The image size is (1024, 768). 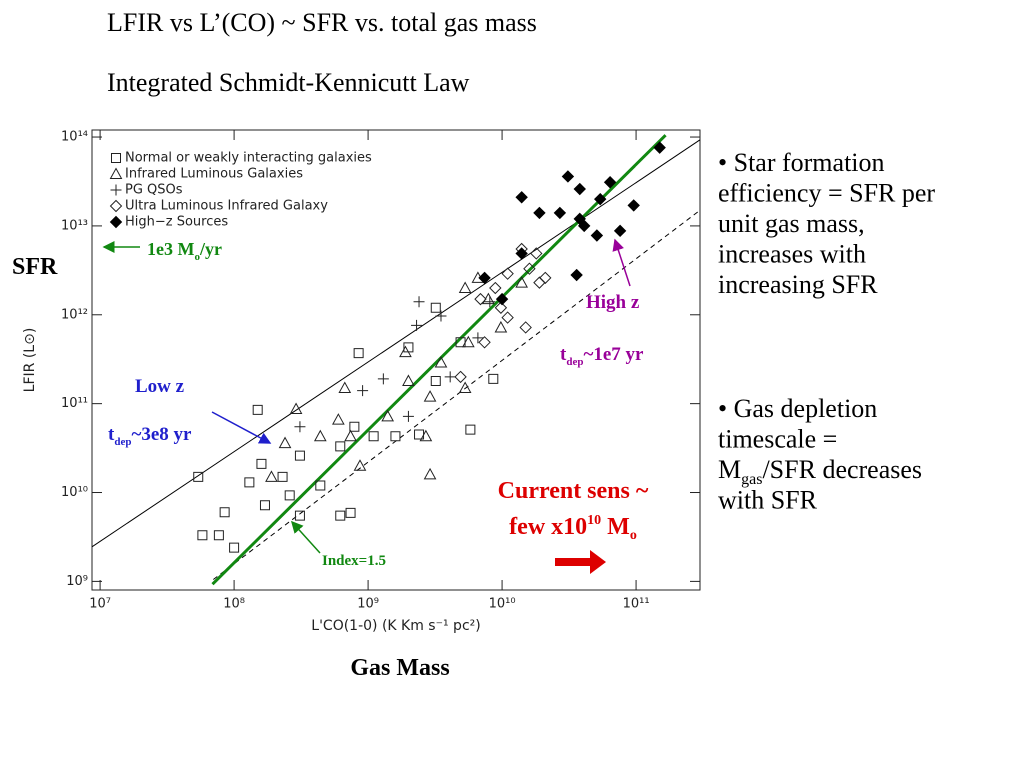 I want to click on annotation: Current sens ~, so click(x=573, y=491).